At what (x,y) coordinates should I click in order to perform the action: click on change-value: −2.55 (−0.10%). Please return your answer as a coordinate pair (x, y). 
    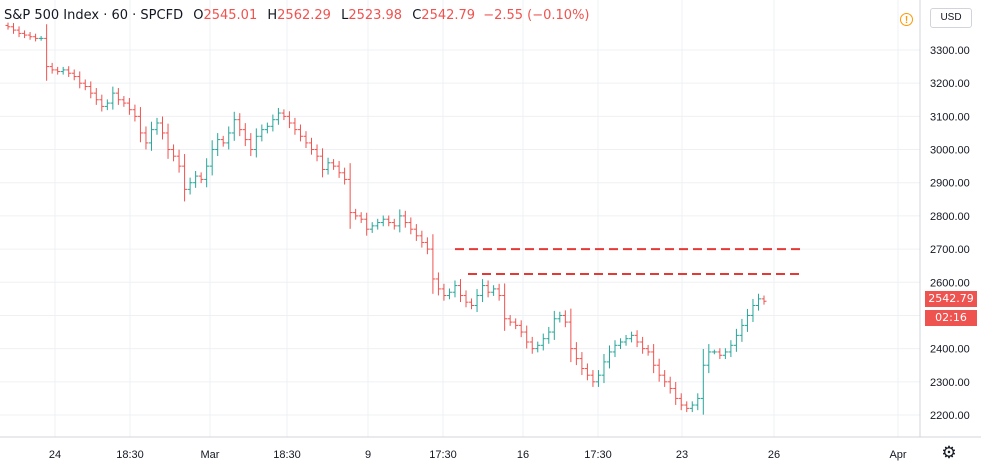
    Looking at the image, I should click on (536, 15).